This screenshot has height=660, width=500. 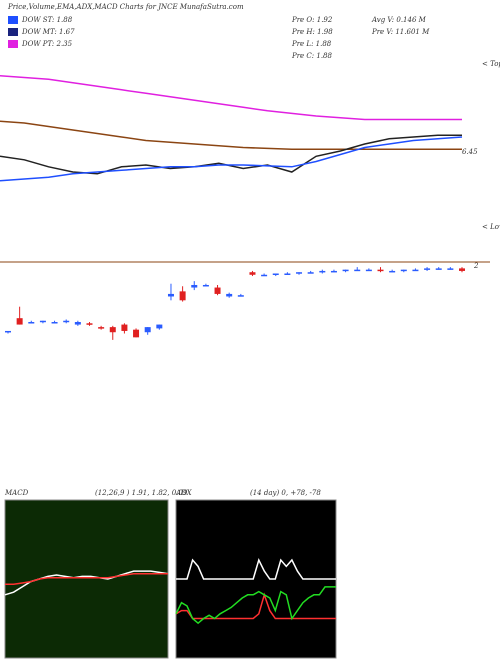 I want to click on panel-title: ADX, so click(x=184, y=493).